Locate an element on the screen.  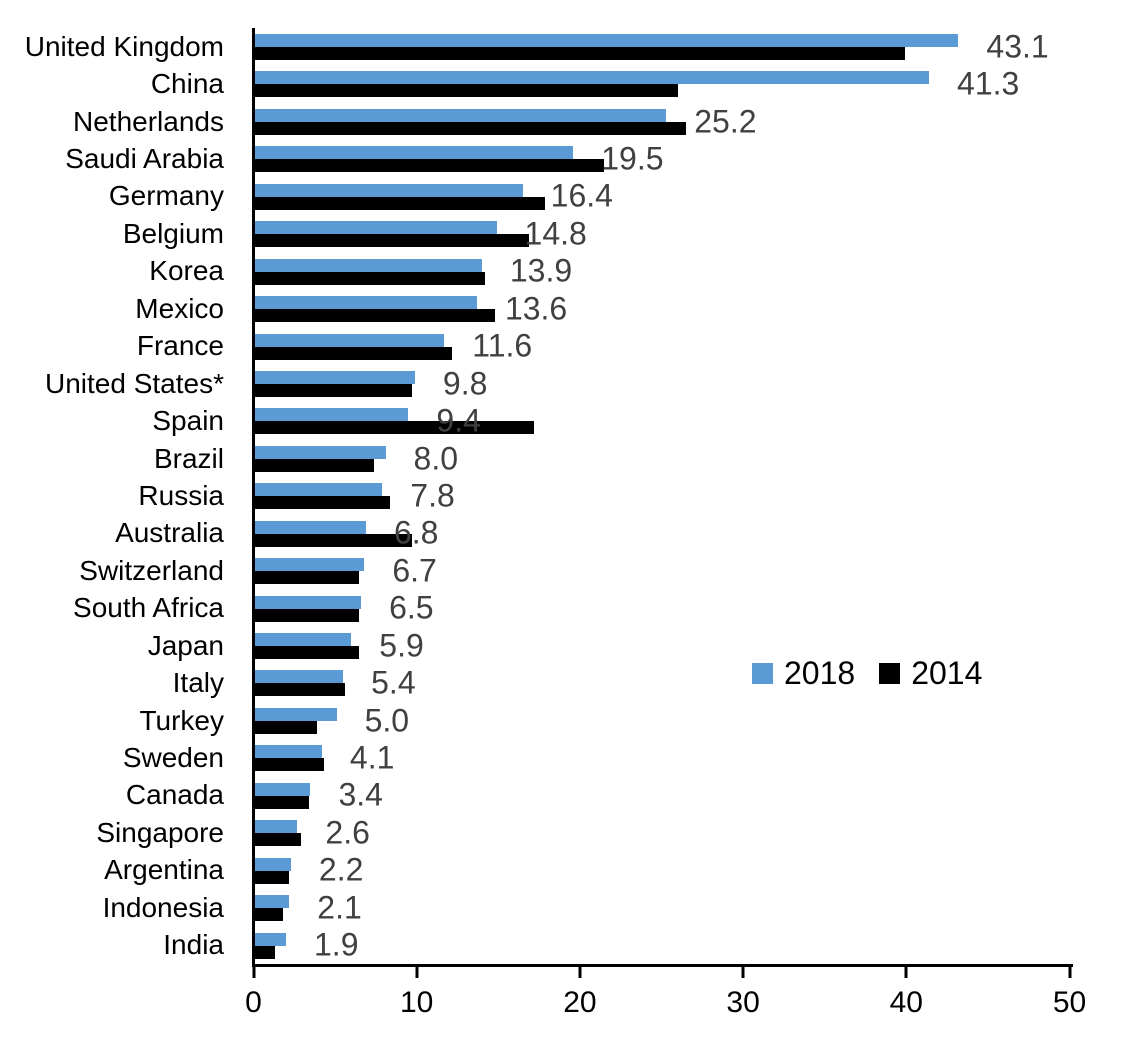
value-label: 5.0 is located at coordinates (387, 720).